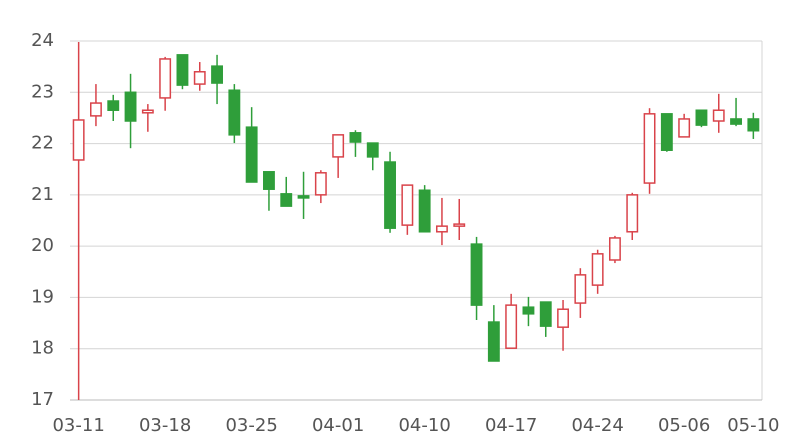  Describe the element at coordinates (42, 245) in the screenshot. I see `y-tick-label: 20` at that location.